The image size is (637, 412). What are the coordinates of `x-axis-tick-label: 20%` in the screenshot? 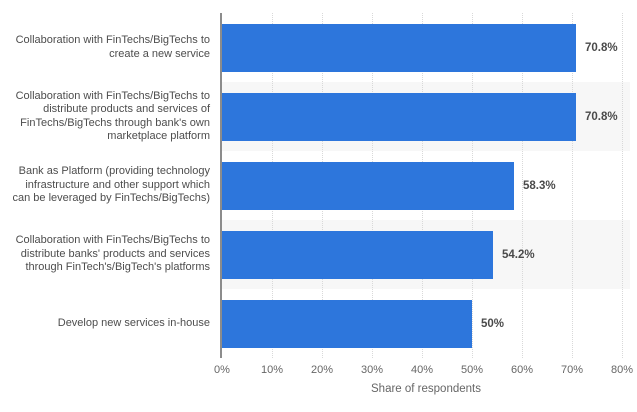 It's located at (322, 370).